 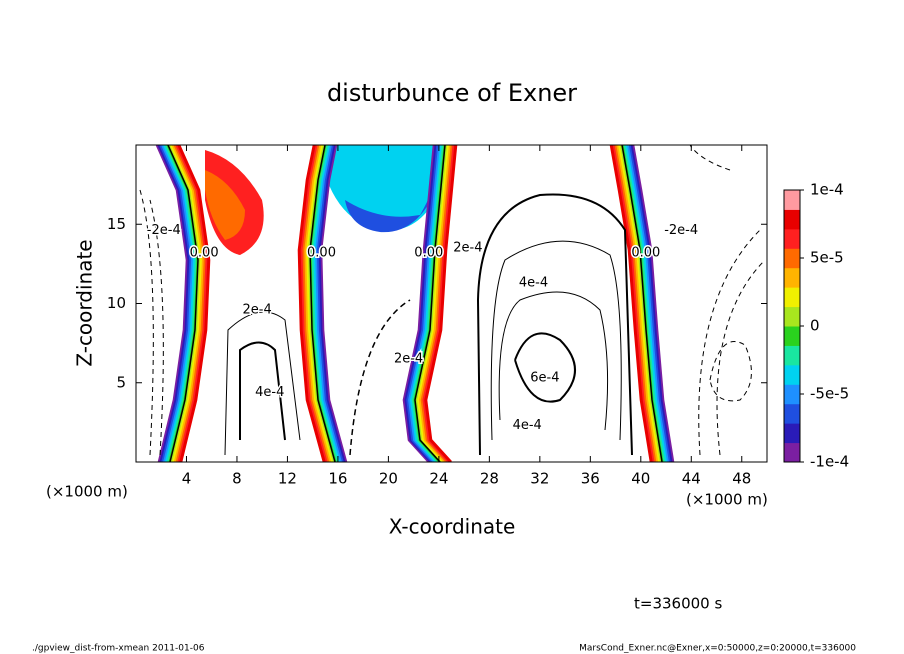 What do you see at coordinates (691, 479) in the screenshot?
I see `x-tick-label: 44` at bounding box center [691, 479].